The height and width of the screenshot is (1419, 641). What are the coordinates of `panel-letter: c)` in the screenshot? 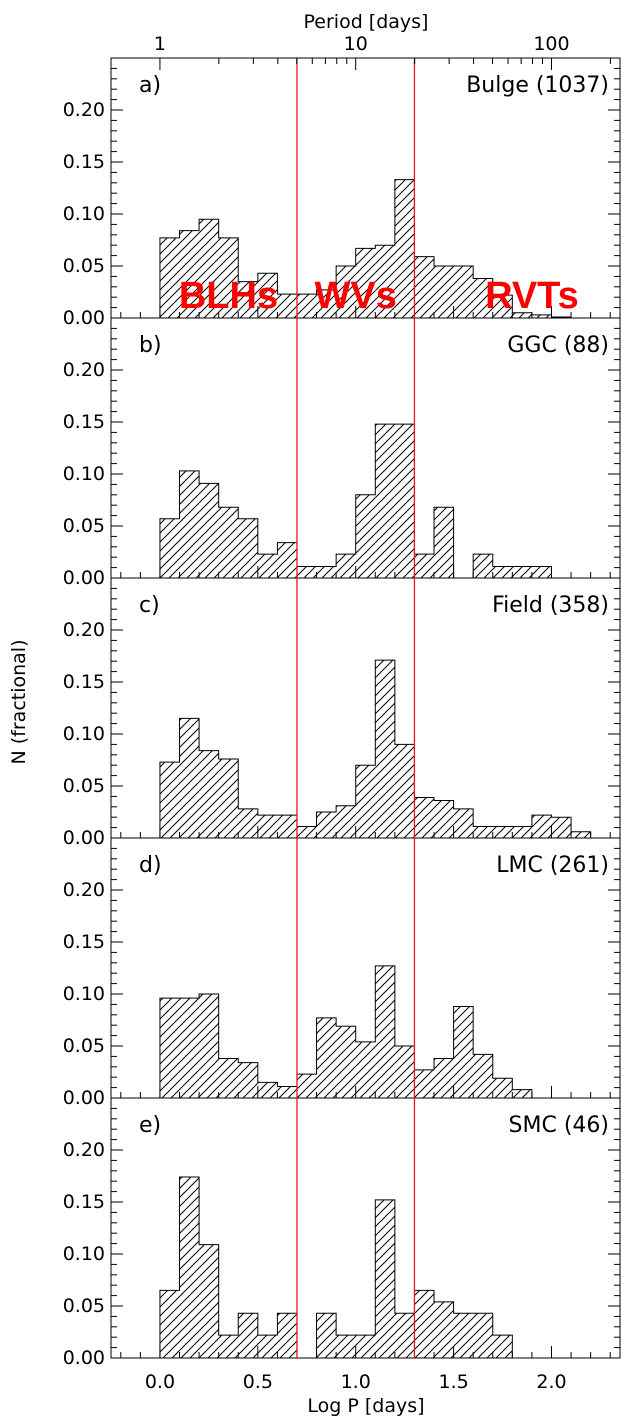 It's located at (149, 605).